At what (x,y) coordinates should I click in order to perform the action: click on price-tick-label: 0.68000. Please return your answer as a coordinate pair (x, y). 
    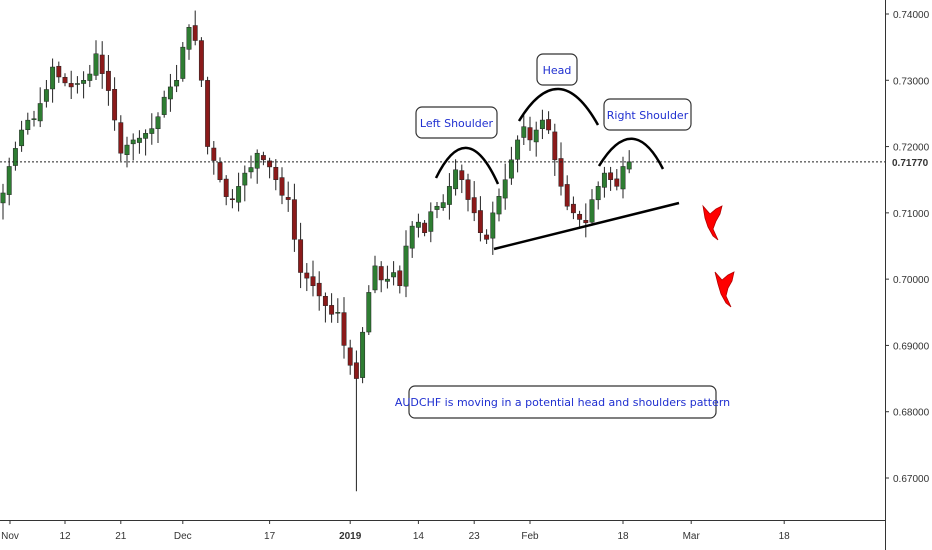
    Looking at the image, I should click on (911, 413).